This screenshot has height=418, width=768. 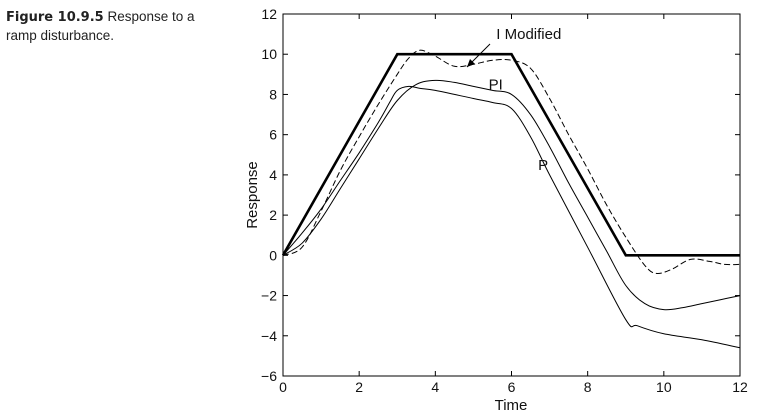 I want to click on x-tick-label: 0, so click(x=283, y=387).